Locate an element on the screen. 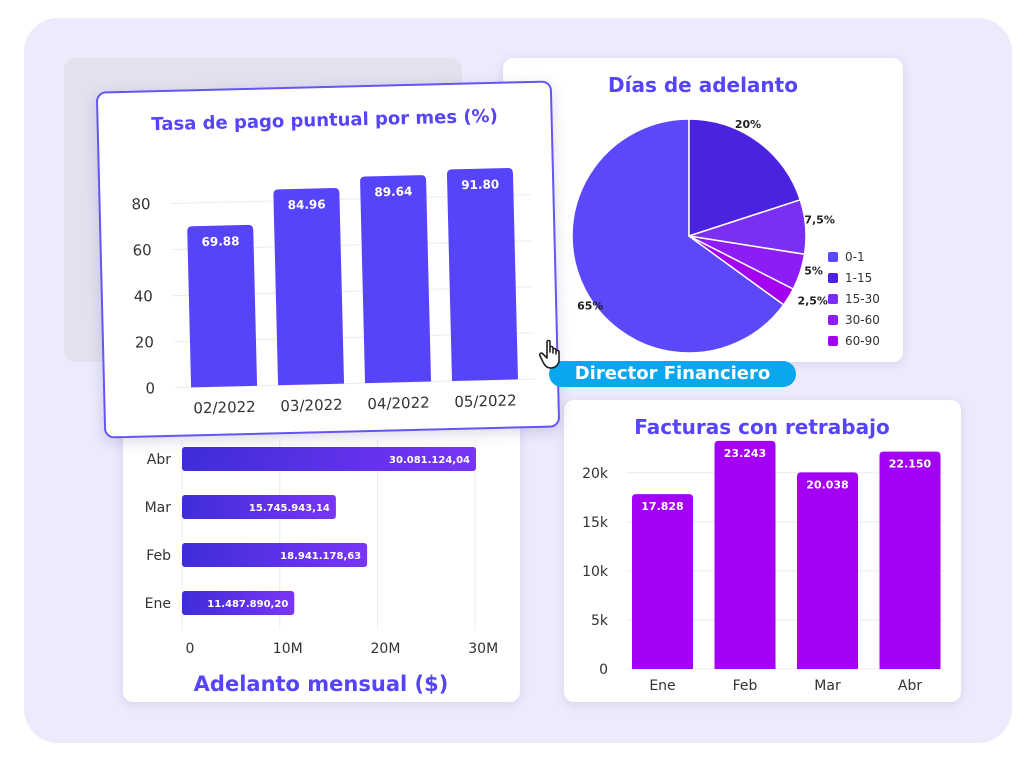 The height and width of the screenshot is (760, 1024). bar-value-label: 23.243 is located at coordinates (745, 453).